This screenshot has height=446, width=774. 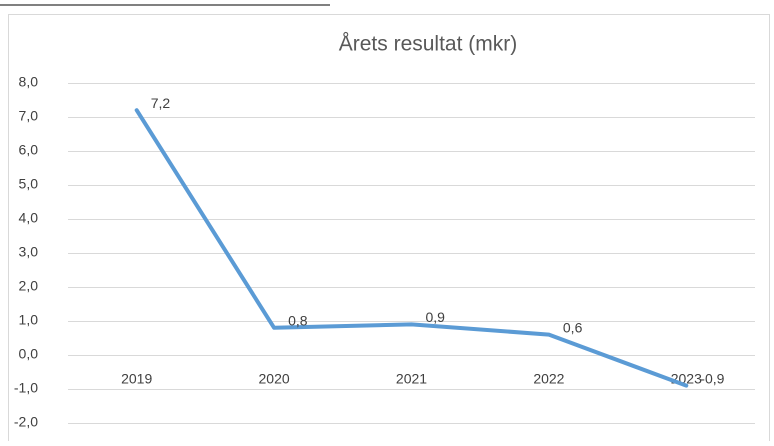 What do you see at coordinates (428, 44) in the screenshot?
I see `chart-title: Årets resultat (mkr)` at bounding box center [428, 44].